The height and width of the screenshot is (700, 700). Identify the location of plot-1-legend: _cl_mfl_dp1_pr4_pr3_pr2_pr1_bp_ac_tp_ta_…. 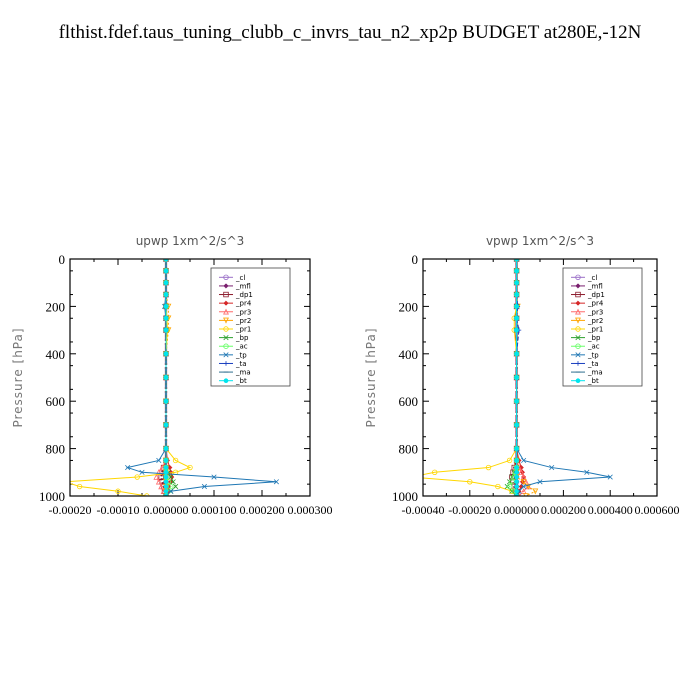
(250, 327).